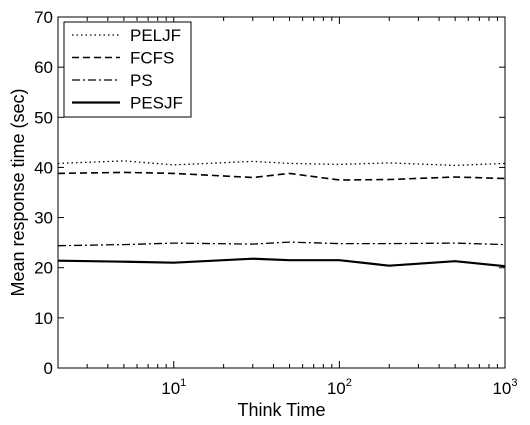  I want to click on y-tick-label: 20, so click(43, 268).